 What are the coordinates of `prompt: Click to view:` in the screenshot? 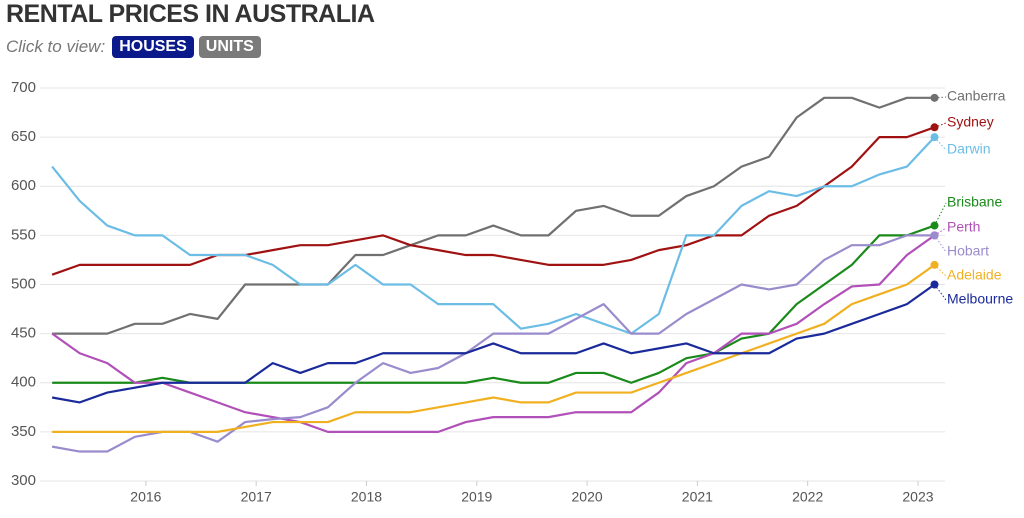 It's located at (56, 46).